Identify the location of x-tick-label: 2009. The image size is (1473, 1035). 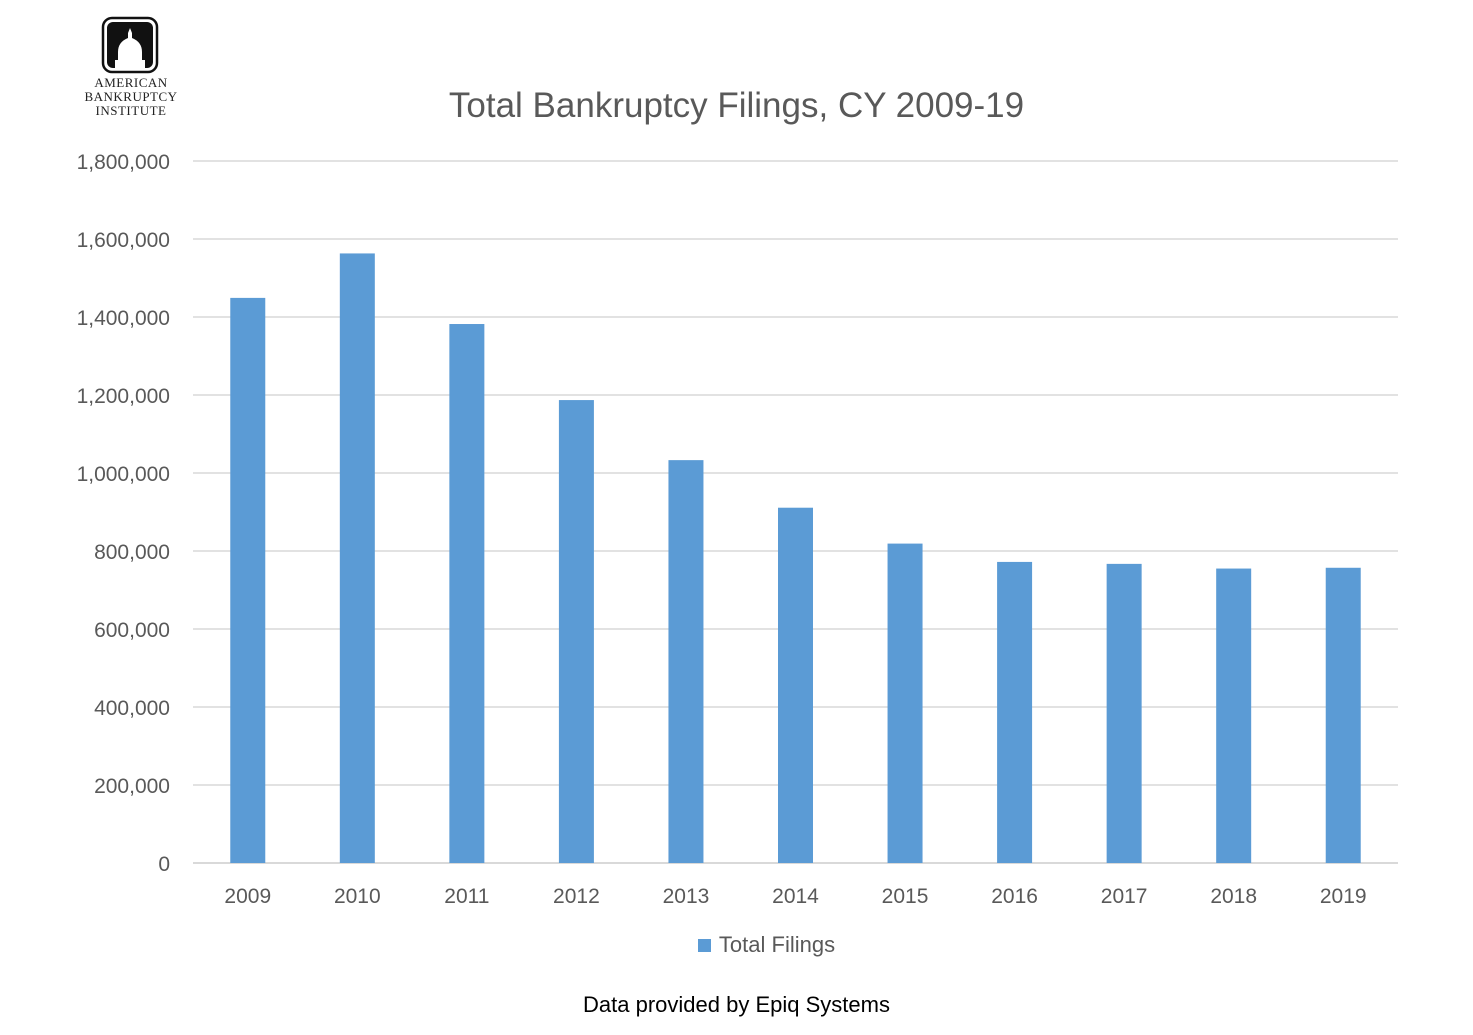
(247, 896).